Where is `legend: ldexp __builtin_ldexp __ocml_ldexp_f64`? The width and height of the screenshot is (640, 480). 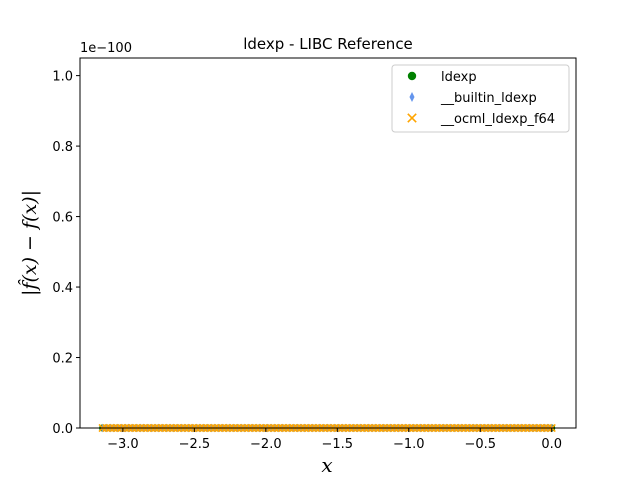
legend: ldexp __builtin_ldexp __ocml_ldexp_f64 is located at coordinates (480, 98).